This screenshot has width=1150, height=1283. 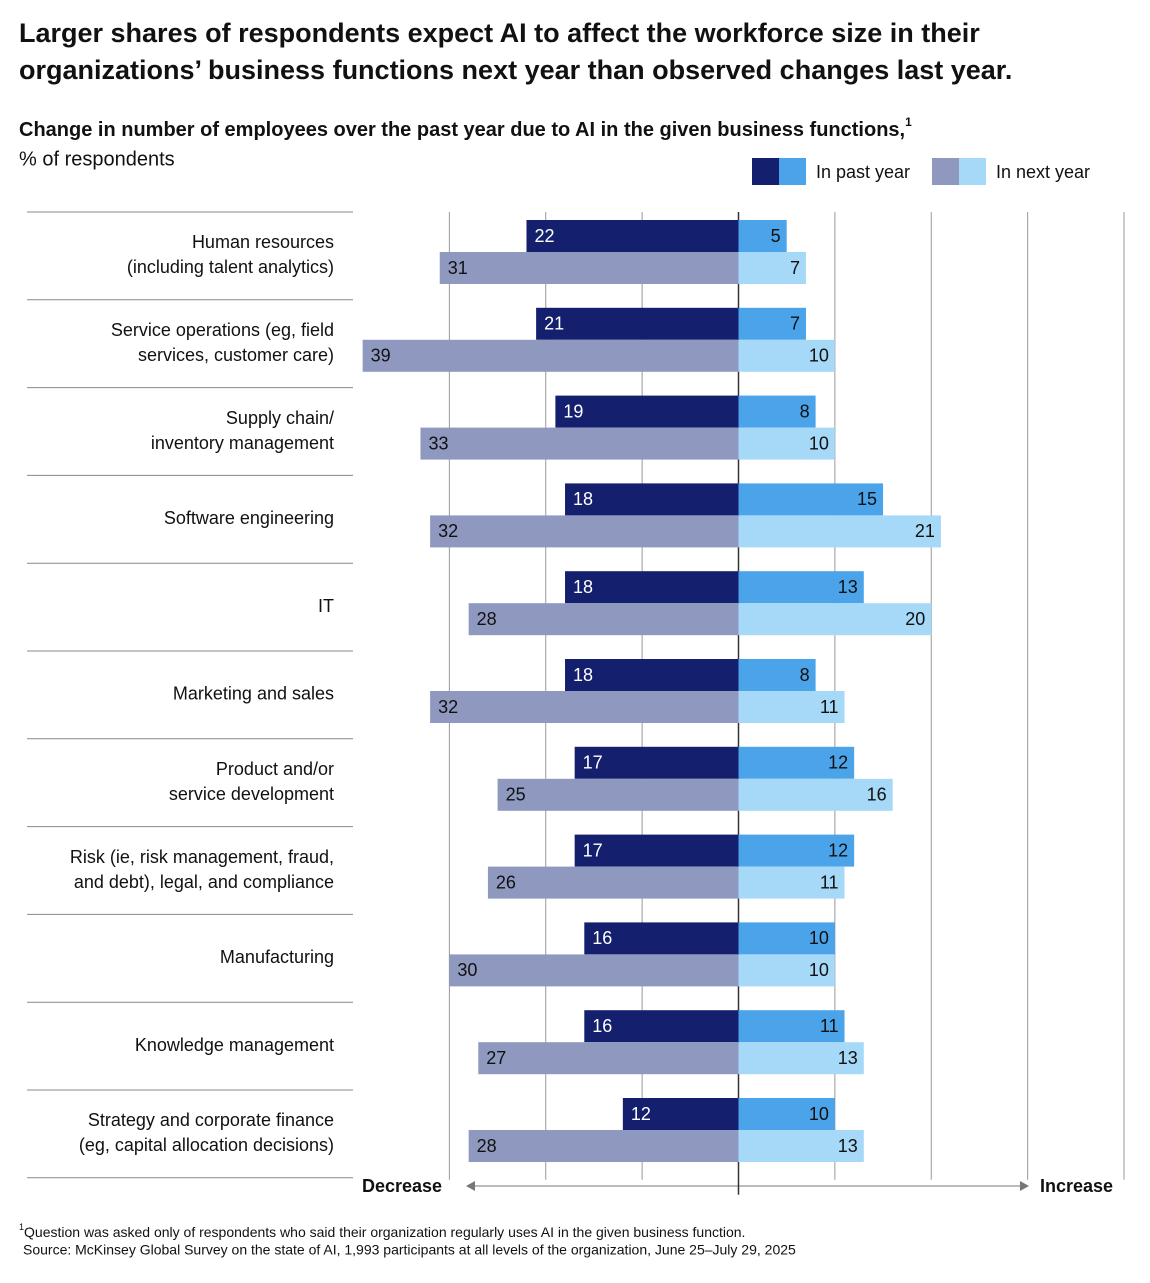 I want to click on category-label: (including talent analytics), so click(x=230, y=267).